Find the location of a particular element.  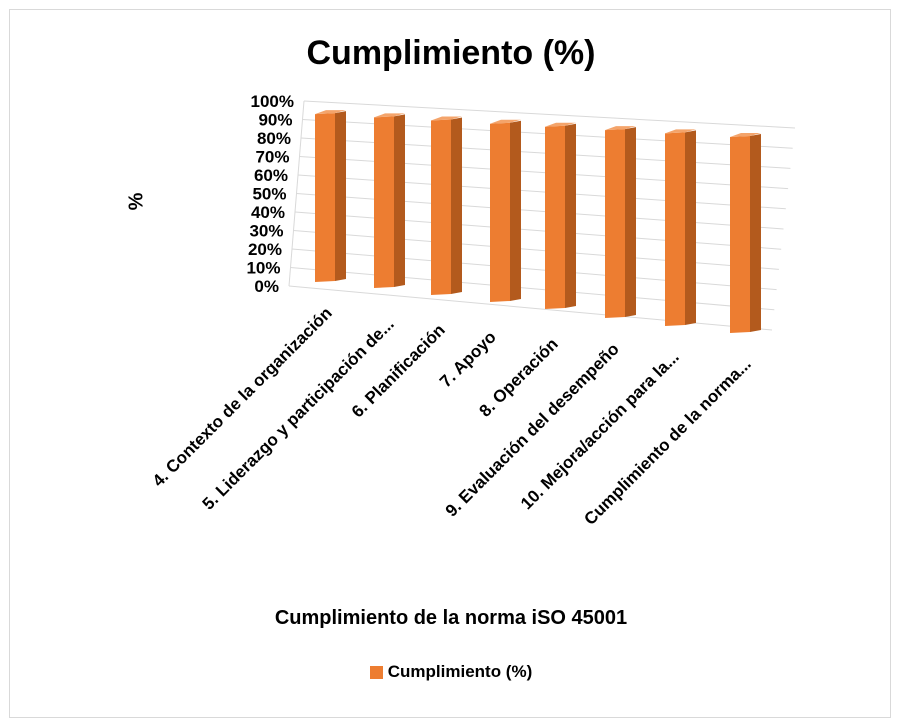

y-tick-label: 30% is located at coordinates (266, 231).